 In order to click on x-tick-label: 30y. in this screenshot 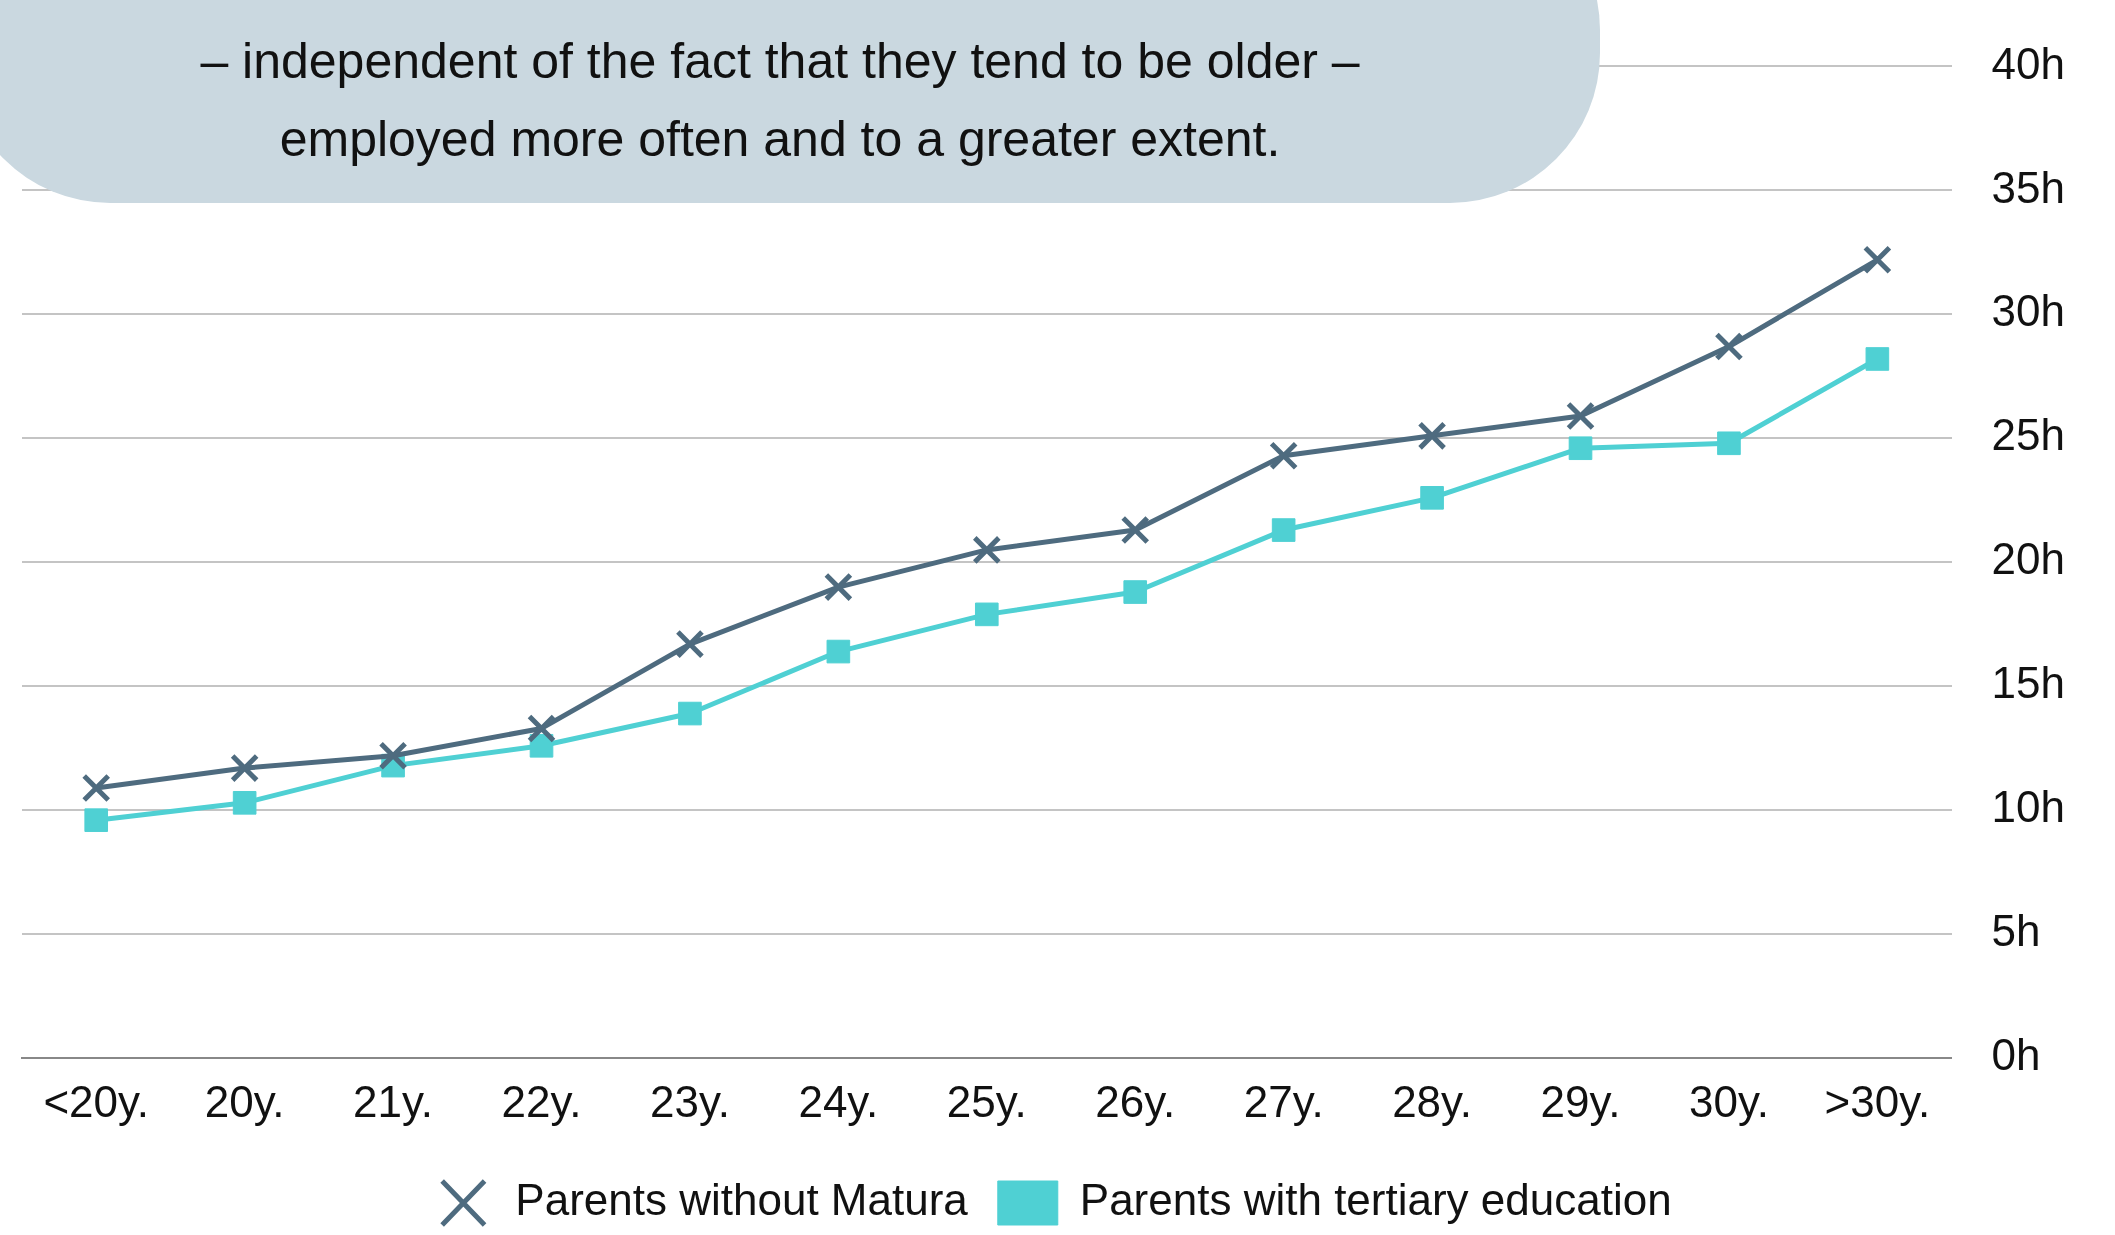, I will do `click(1728, 1101)`.